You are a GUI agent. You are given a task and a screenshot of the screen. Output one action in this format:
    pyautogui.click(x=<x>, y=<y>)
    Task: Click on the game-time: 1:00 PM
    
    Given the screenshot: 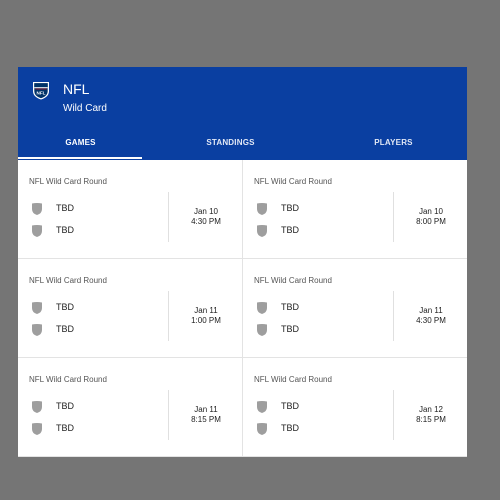 What is the action you would take?
    pyautogui.click(x=206, y=320)
    